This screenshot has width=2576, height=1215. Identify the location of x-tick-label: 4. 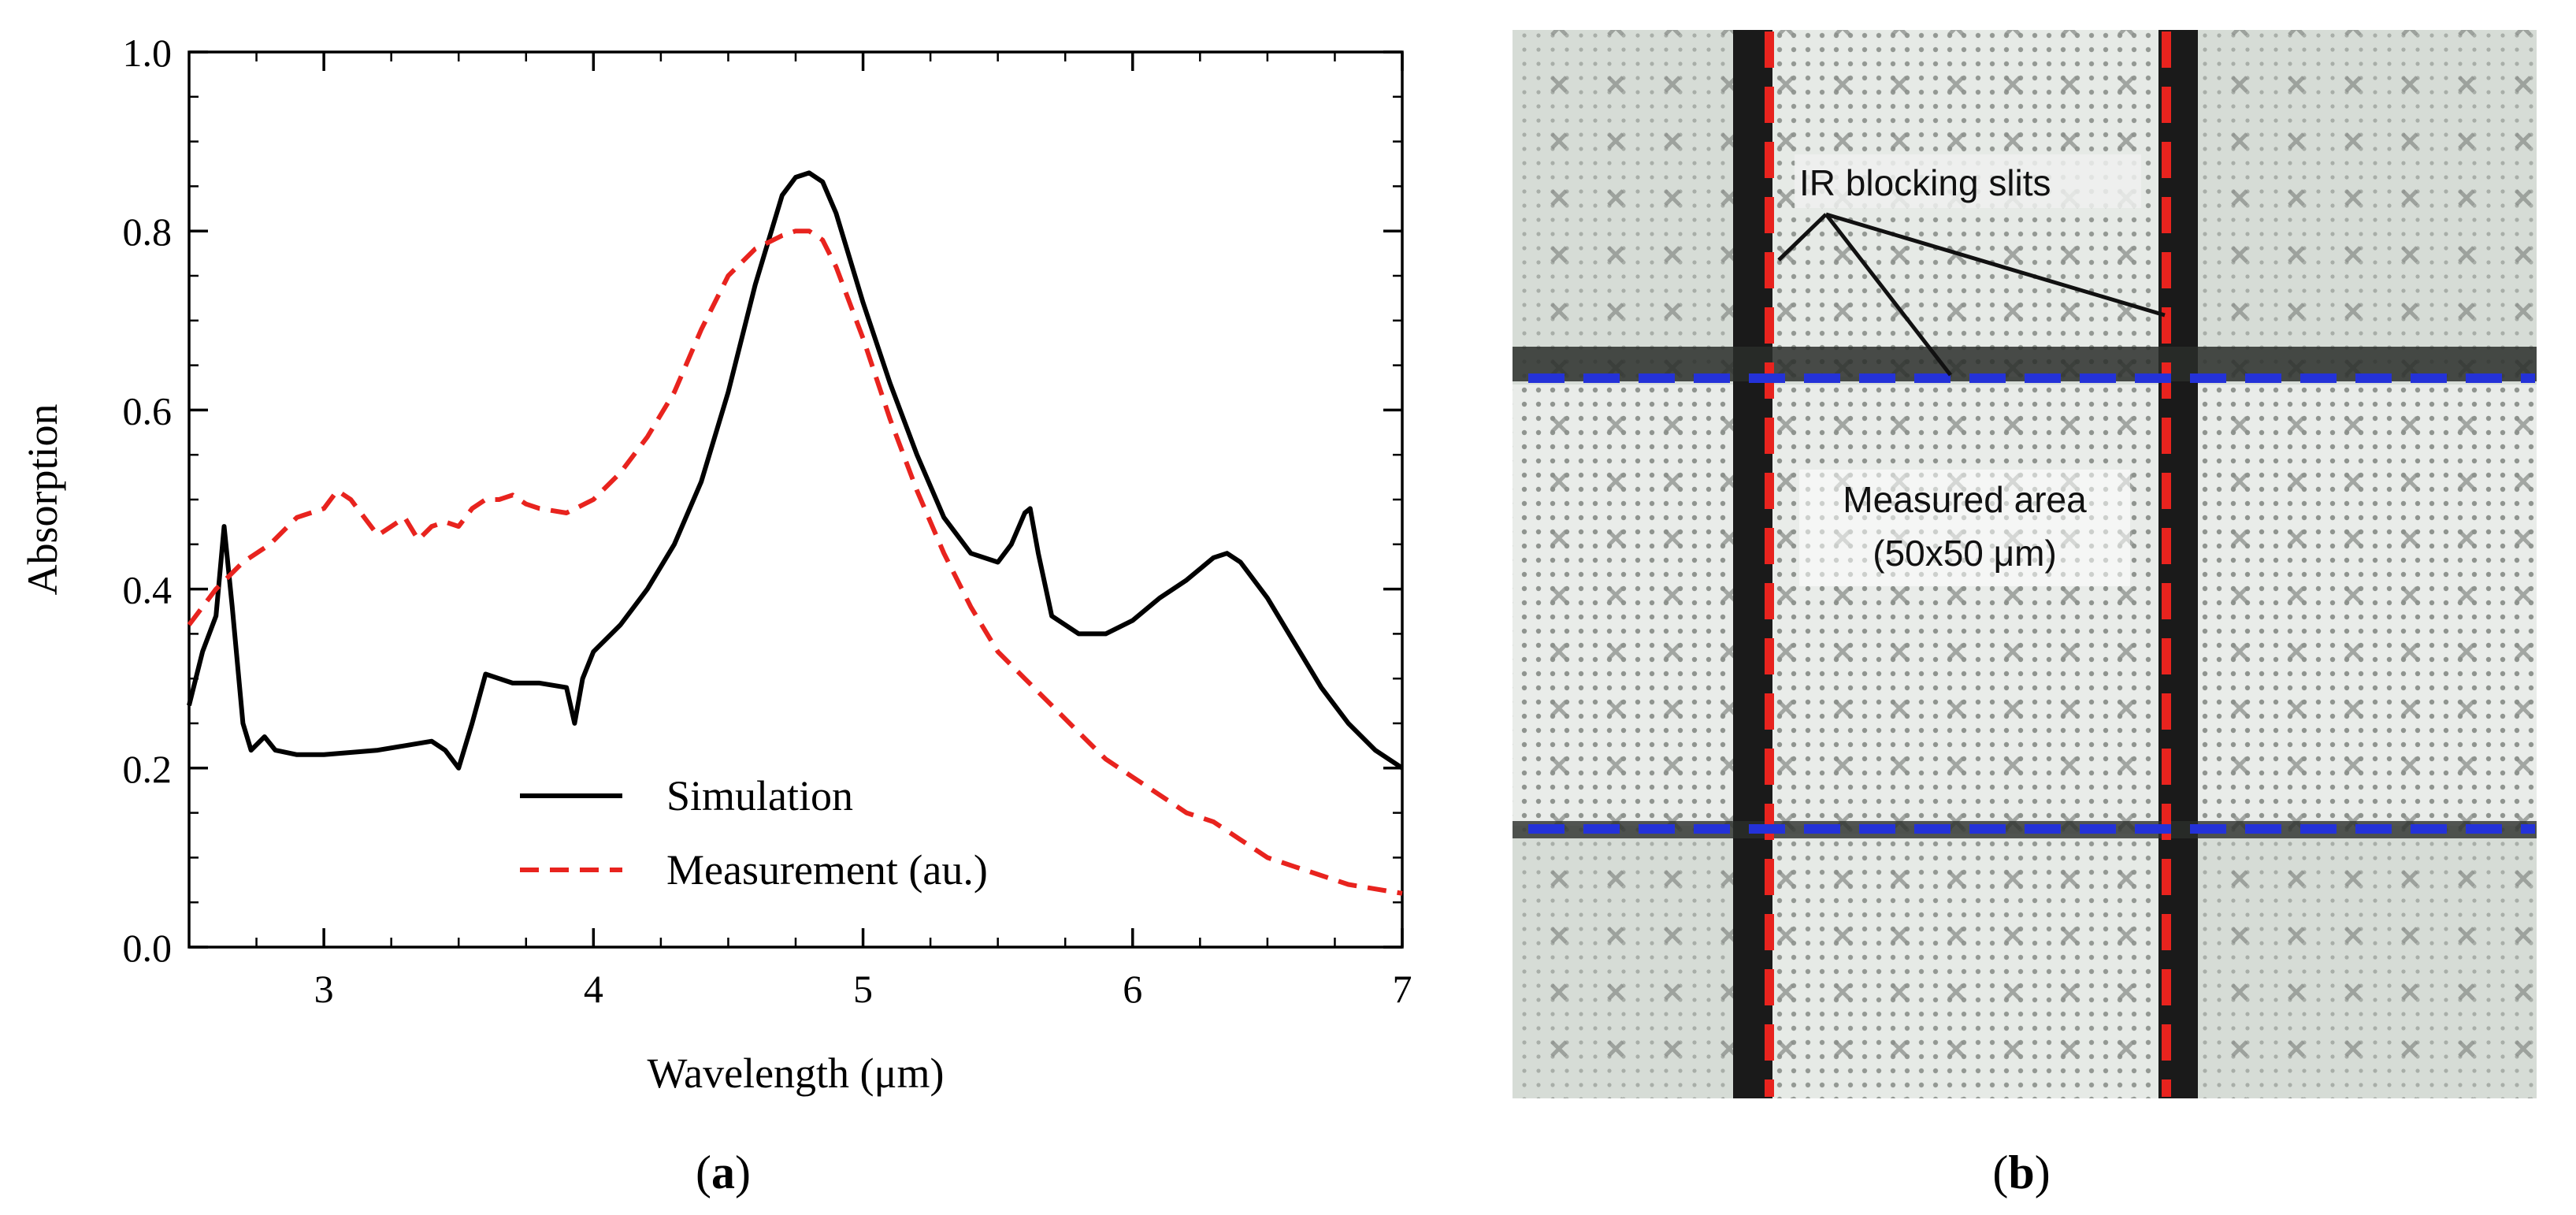
(593, 989).